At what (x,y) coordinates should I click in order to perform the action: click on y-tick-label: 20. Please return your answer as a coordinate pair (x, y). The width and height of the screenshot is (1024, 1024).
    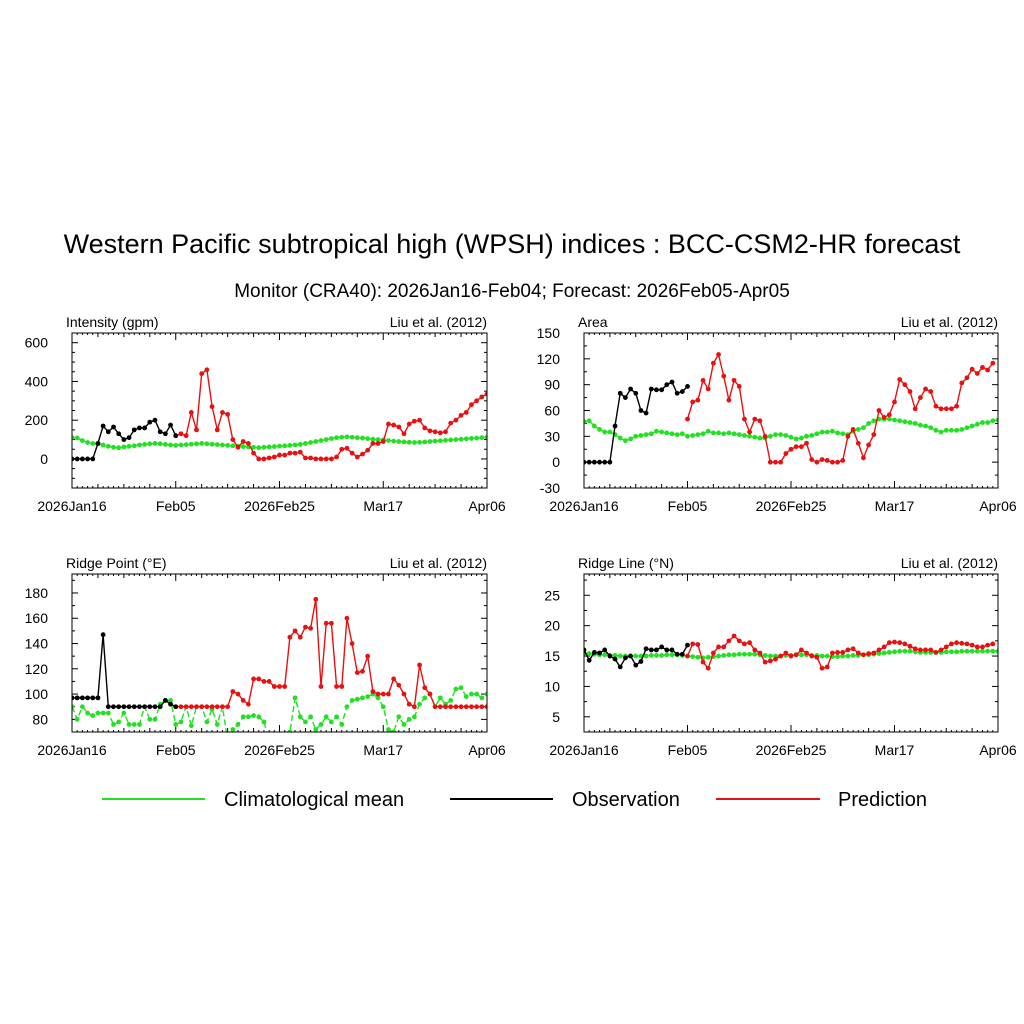
    Looking at the image, I should click on (552, 626).